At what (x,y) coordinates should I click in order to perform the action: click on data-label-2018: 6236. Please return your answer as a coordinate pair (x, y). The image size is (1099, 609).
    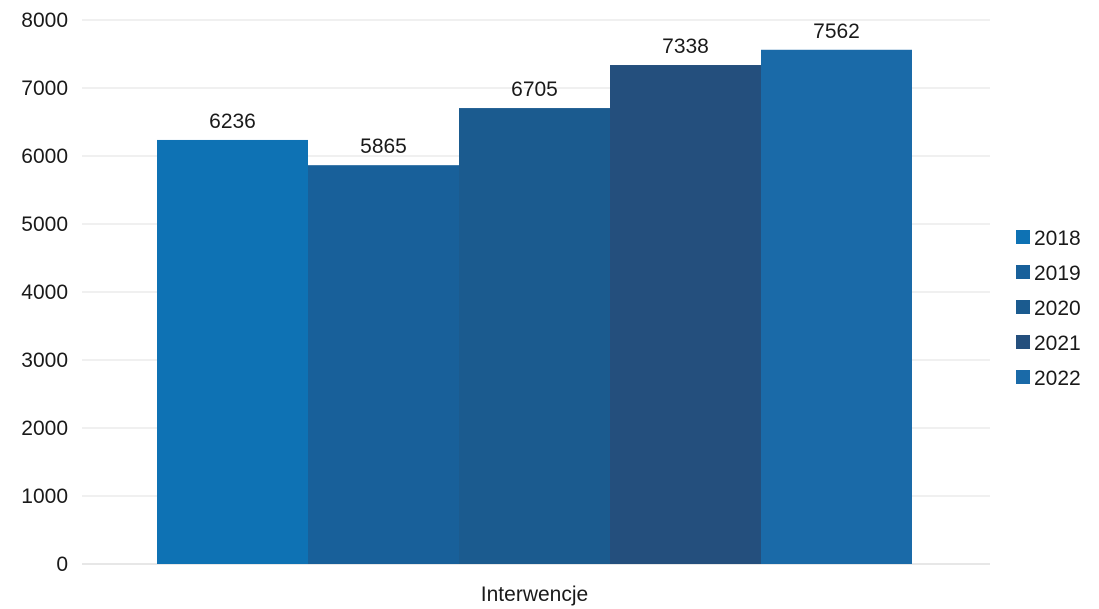
    Looking at the image, I should click on (232, 121).